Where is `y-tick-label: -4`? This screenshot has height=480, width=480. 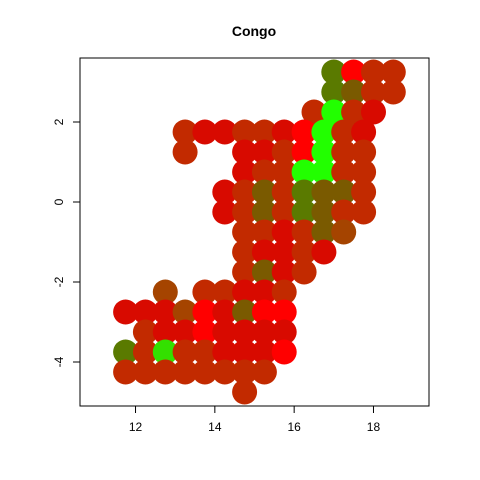
y-tick-label: -4 is located at coordinates (59, 361).